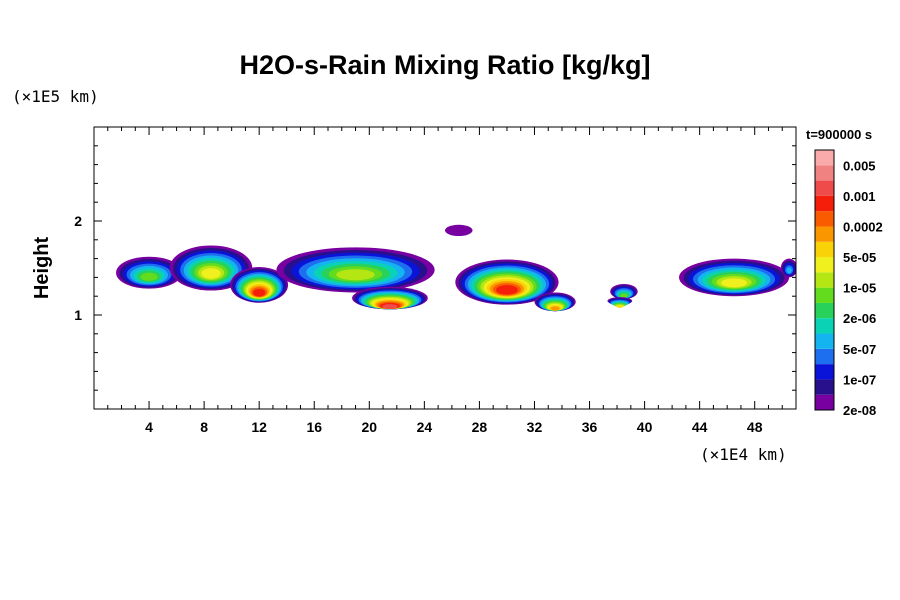 The height and width of the screenshot is (600, 900). I want to click on x-tick-label: 8, so click(204, 427).